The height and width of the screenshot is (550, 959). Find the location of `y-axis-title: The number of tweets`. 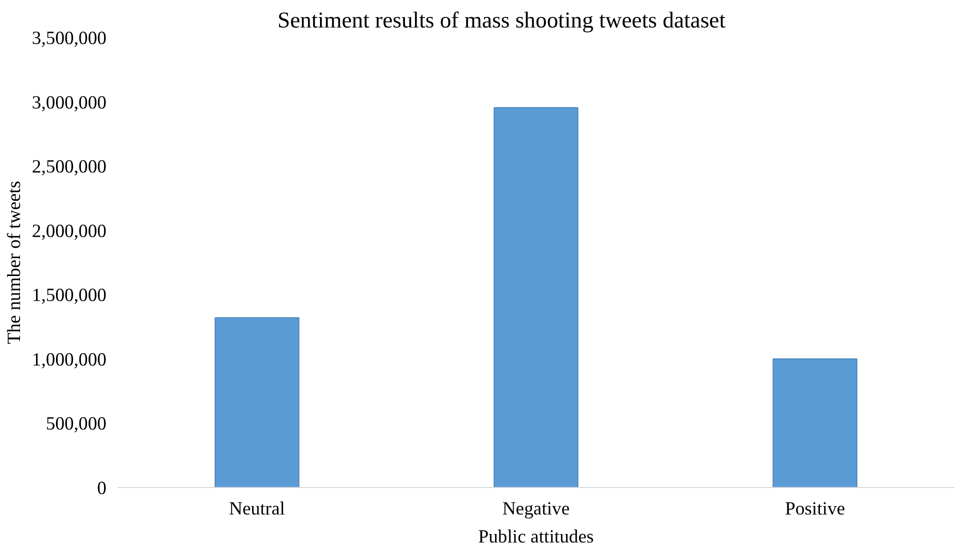

y-axis-title: The number of tweets is located at coordinates (14, 262).